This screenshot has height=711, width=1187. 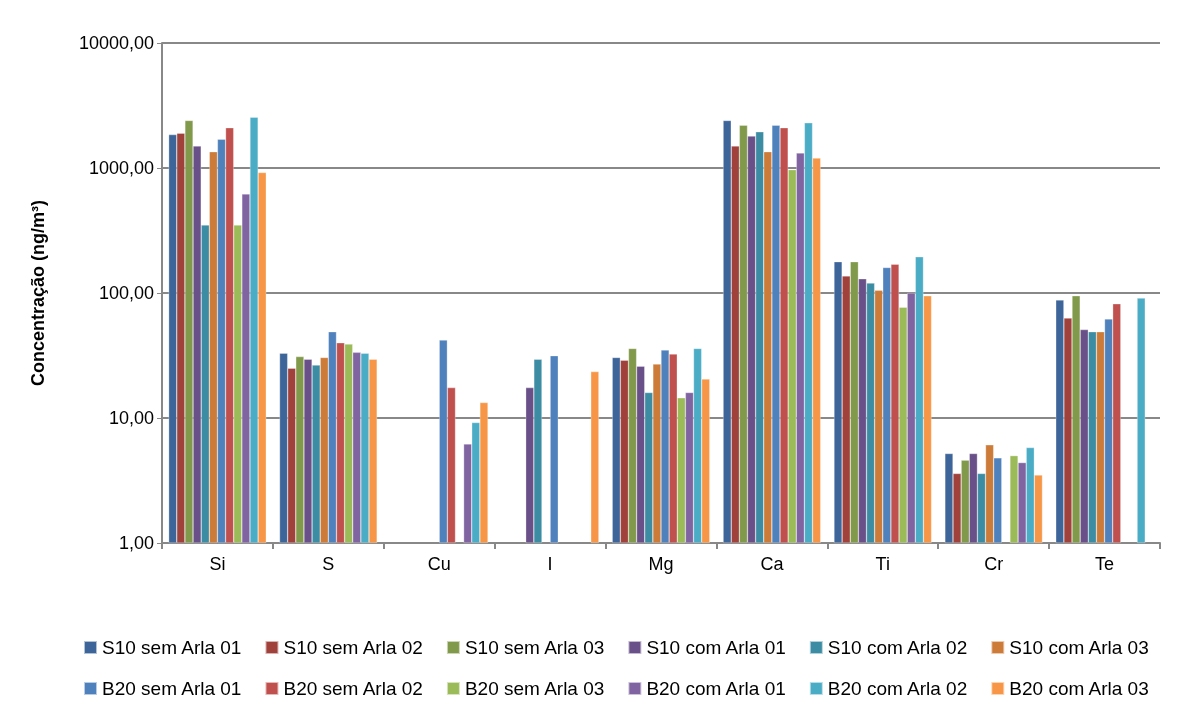 What do you see at coordinates (131, 418) in the screenshot?
I see `y-tick-label: 10,00` at bounding box center [131, 418].